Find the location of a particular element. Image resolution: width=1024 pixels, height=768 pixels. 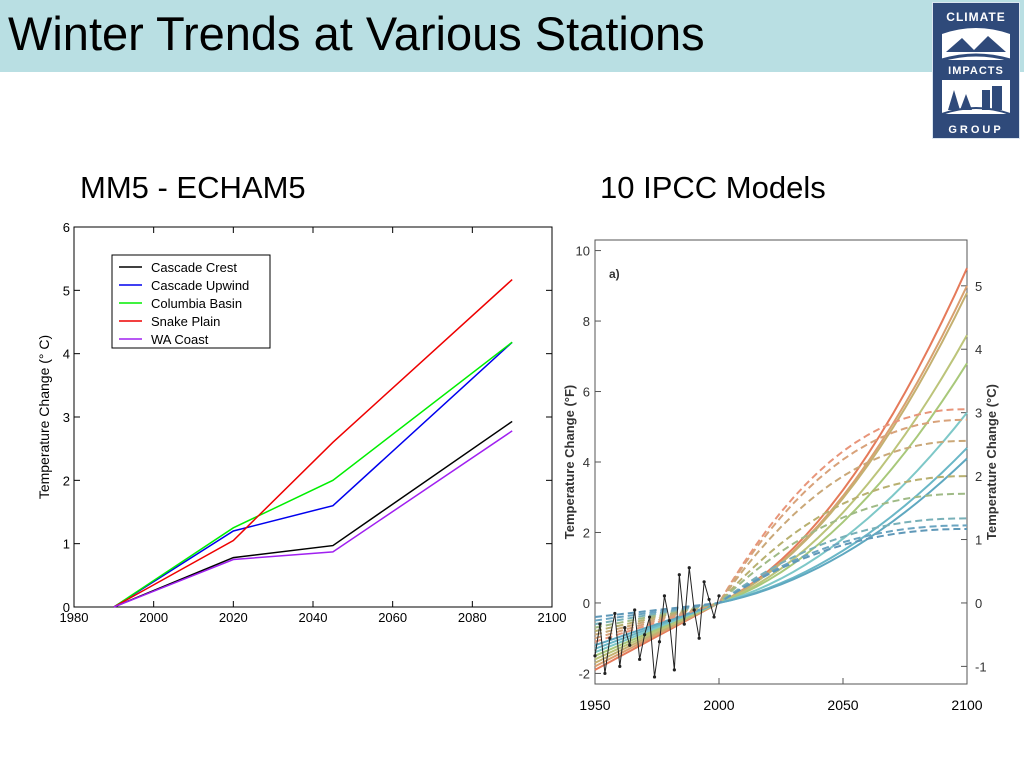

x-tick-label: 1980 is located at coordinates (74, 617).